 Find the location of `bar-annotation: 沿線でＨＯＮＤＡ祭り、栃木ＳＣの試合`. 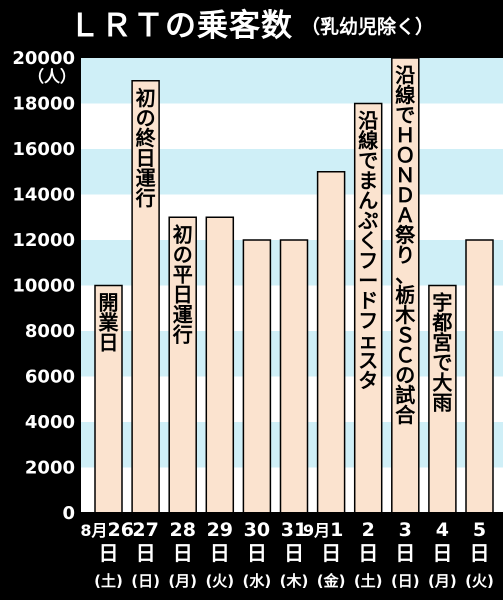

bar-annotation: 沿線でＨＯＮＤＡ祭り、栃木ＳＣの試合 is located at coordinates (405, 245).